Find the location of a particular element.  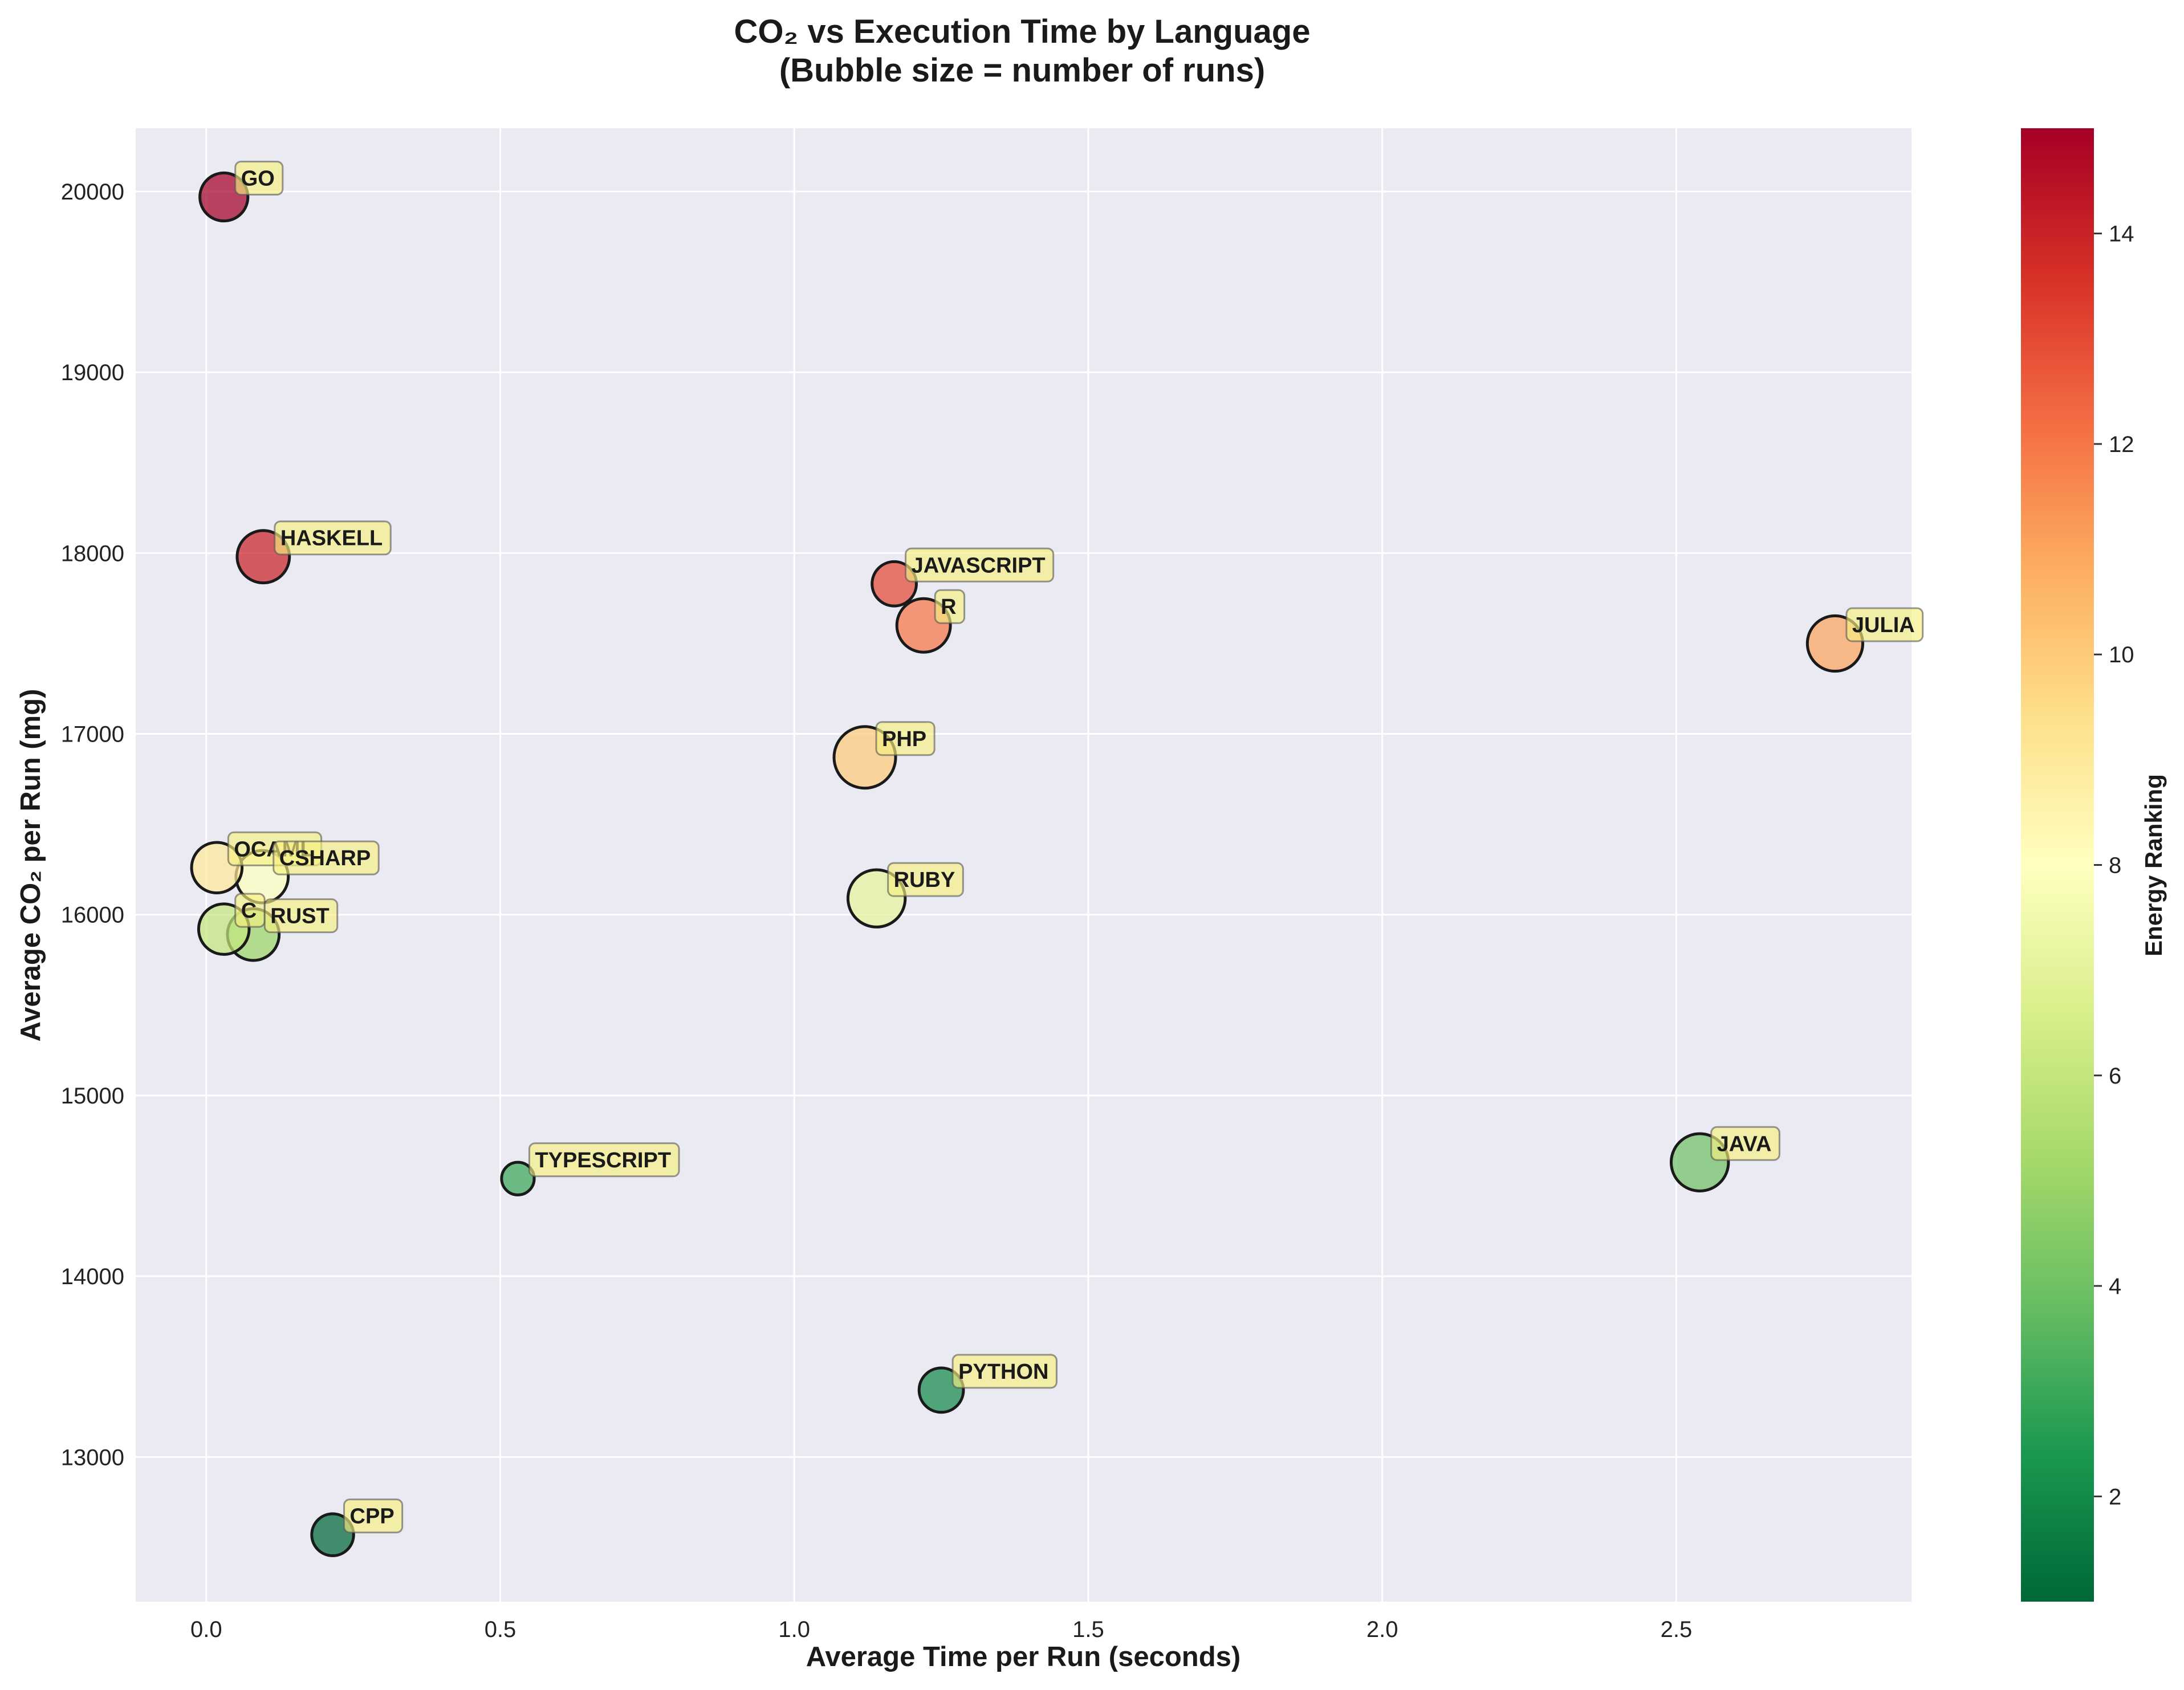

point-label-box: PHP is located at coordinates (905, 738).